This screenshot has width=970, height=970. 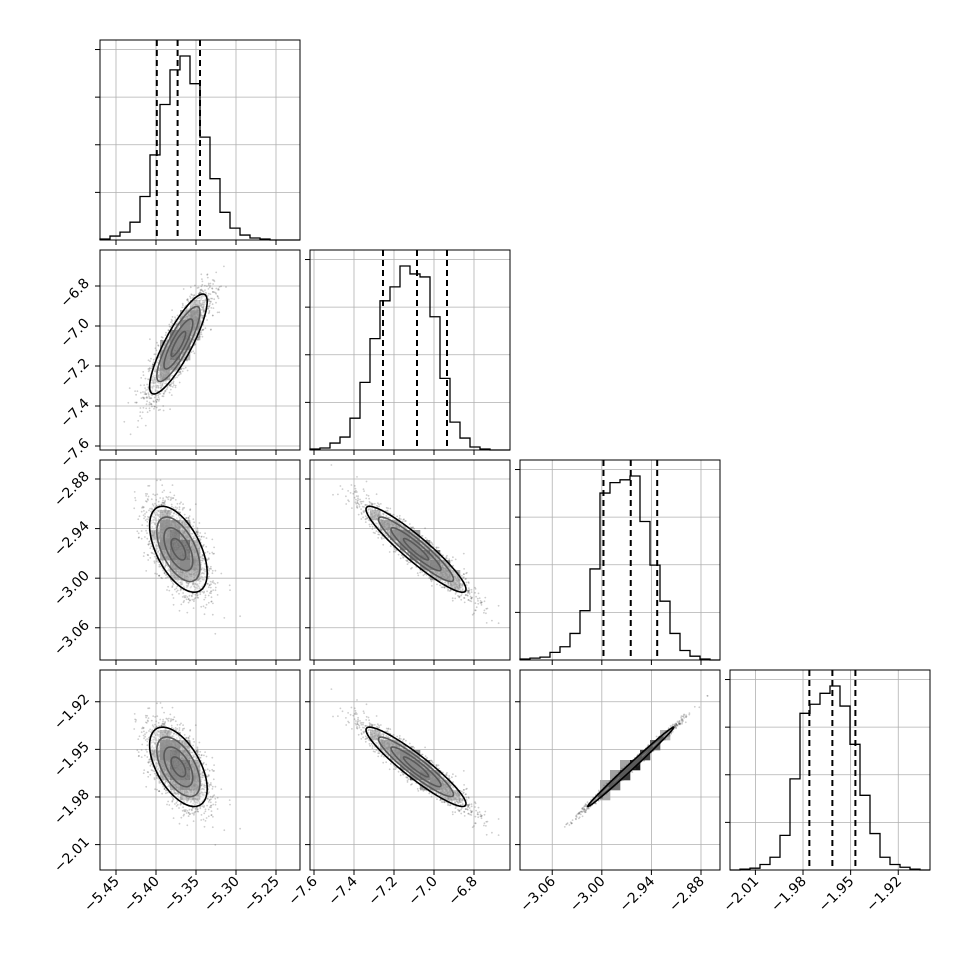 What do you see at coordinates (178, 344) in the screenshot?
I see `contour-line` at bounding box center [178, 344].